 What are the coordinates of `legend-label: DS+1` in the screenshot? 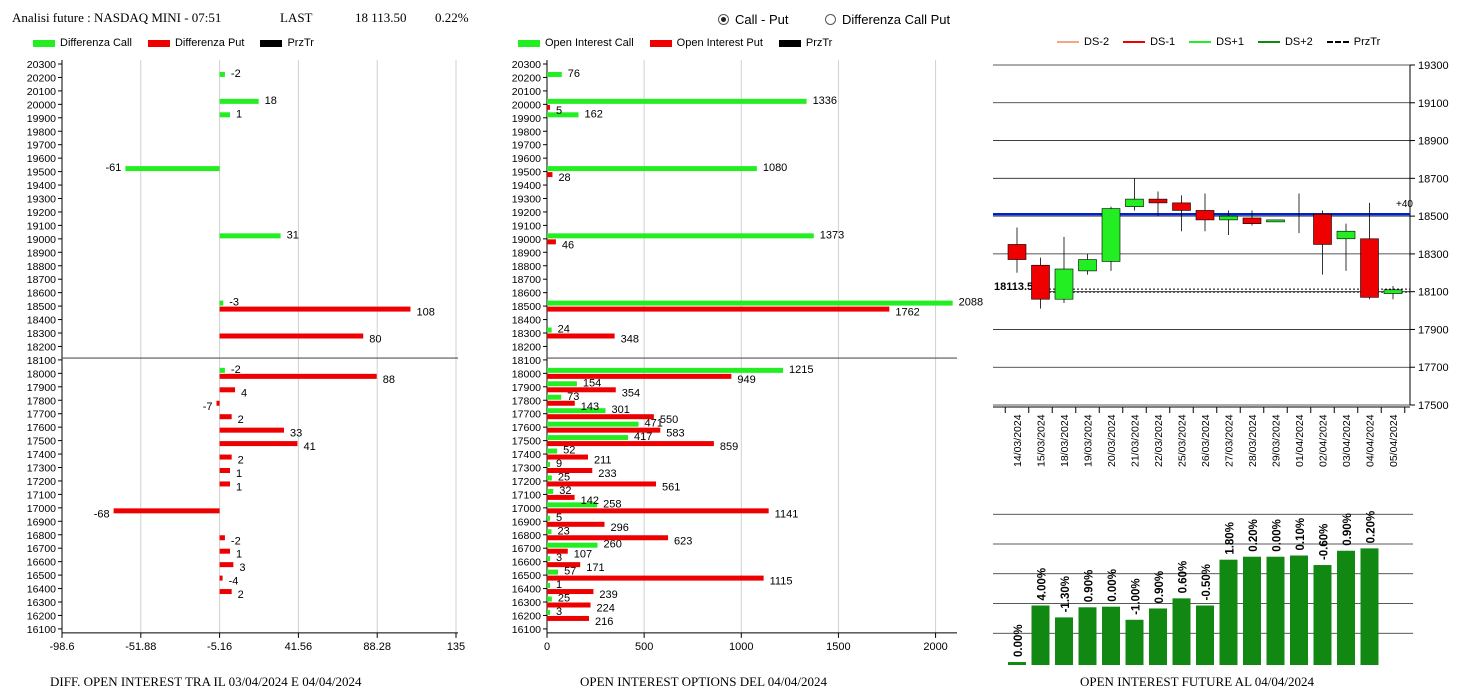 It's located at (1230, 42).